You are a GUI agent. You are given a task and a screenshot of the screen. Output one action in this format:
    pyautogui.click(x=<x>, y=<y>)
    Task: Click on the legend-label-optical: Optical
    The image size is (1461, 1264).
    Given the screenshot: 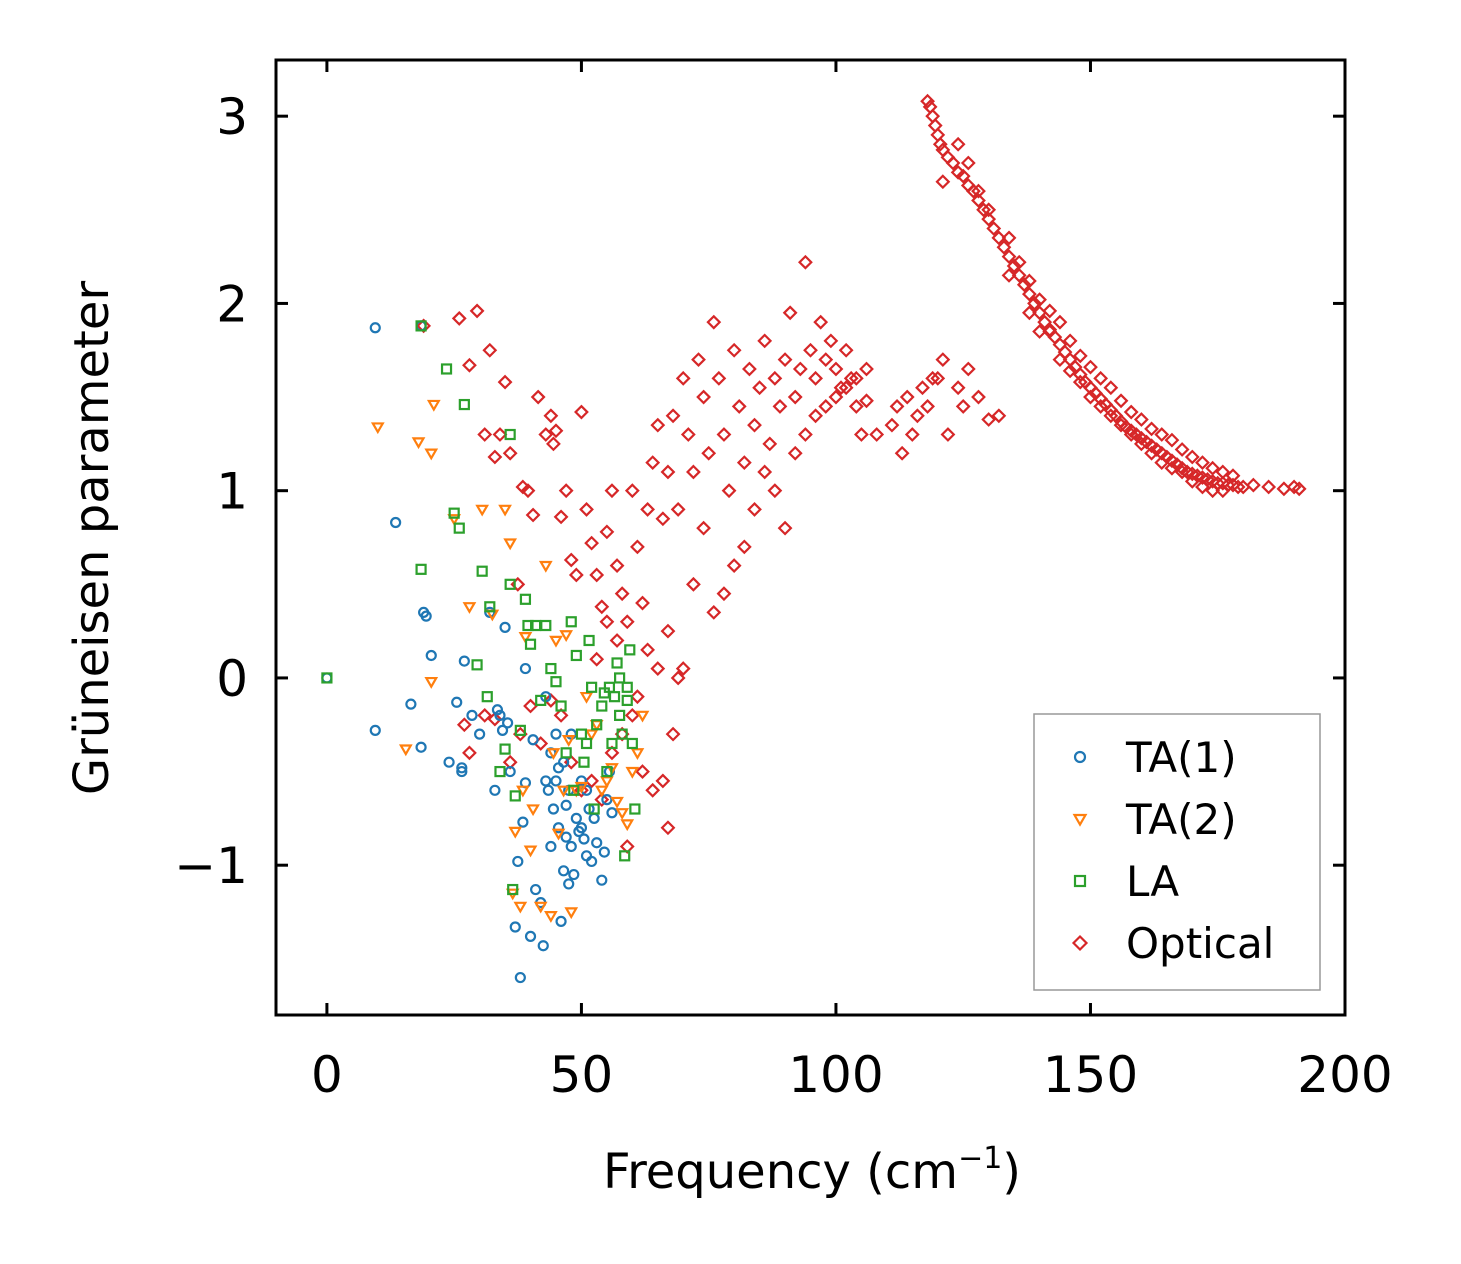 What is the action you would take?
    pyautogui.click(x=1200, y=943)
    